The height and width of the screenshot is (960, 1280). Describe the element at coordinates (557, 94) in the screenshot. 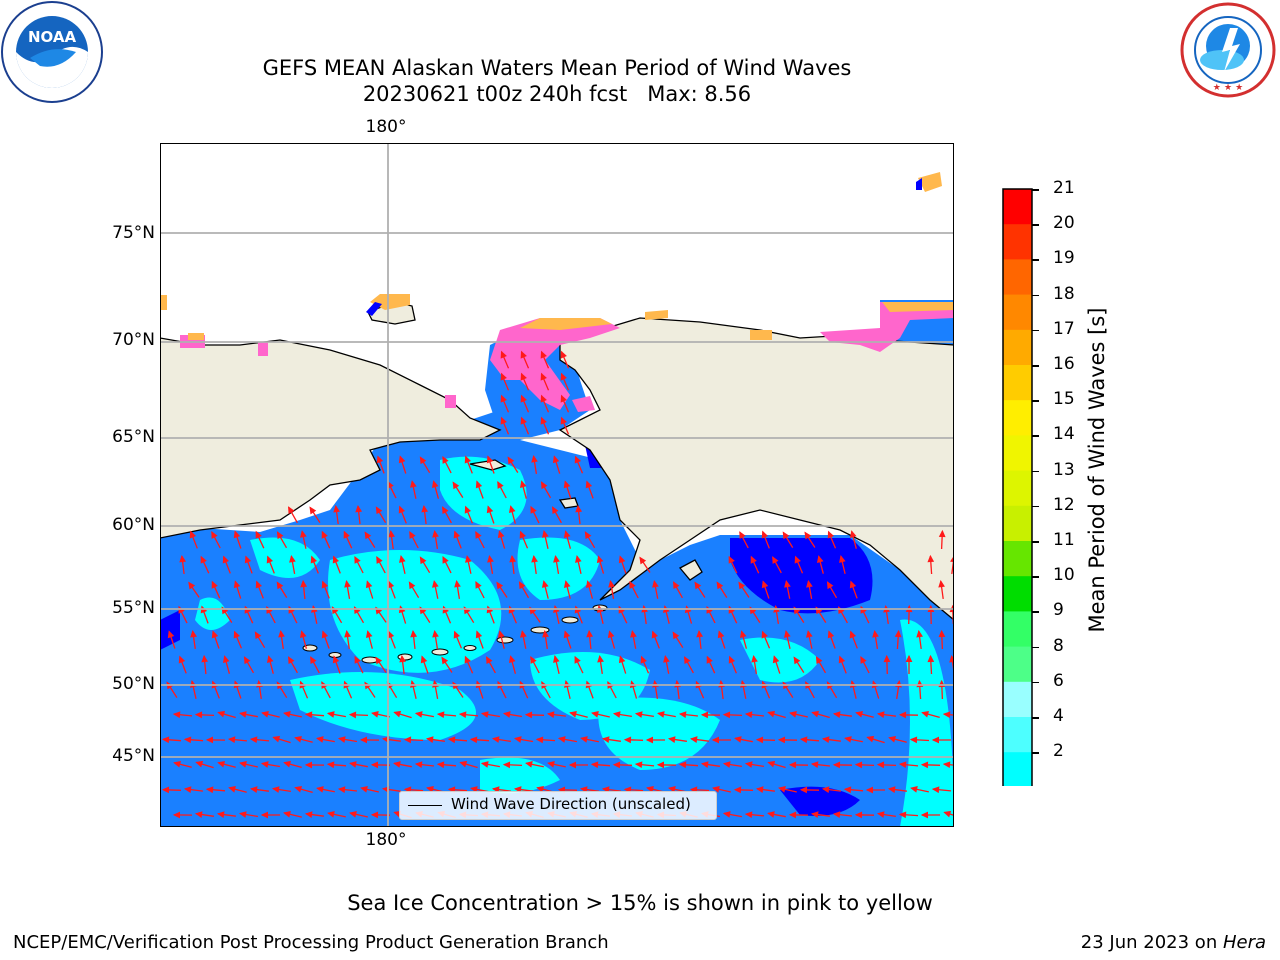

I see `chart-subtitle: 20230621 t00z 240h fcst Max: 8.56` at that location.